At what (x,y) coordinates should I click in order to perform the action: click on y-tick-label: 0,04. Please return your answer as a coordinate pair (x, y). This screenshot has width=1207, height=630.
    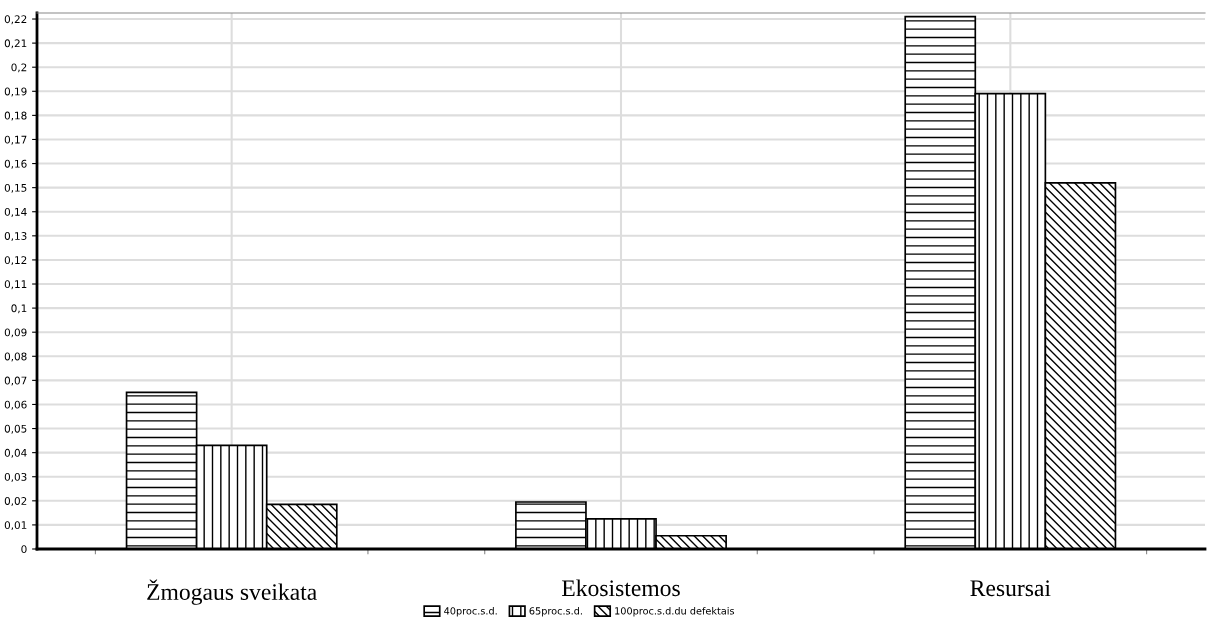
    Looking at the image, I should click on (15, 453).